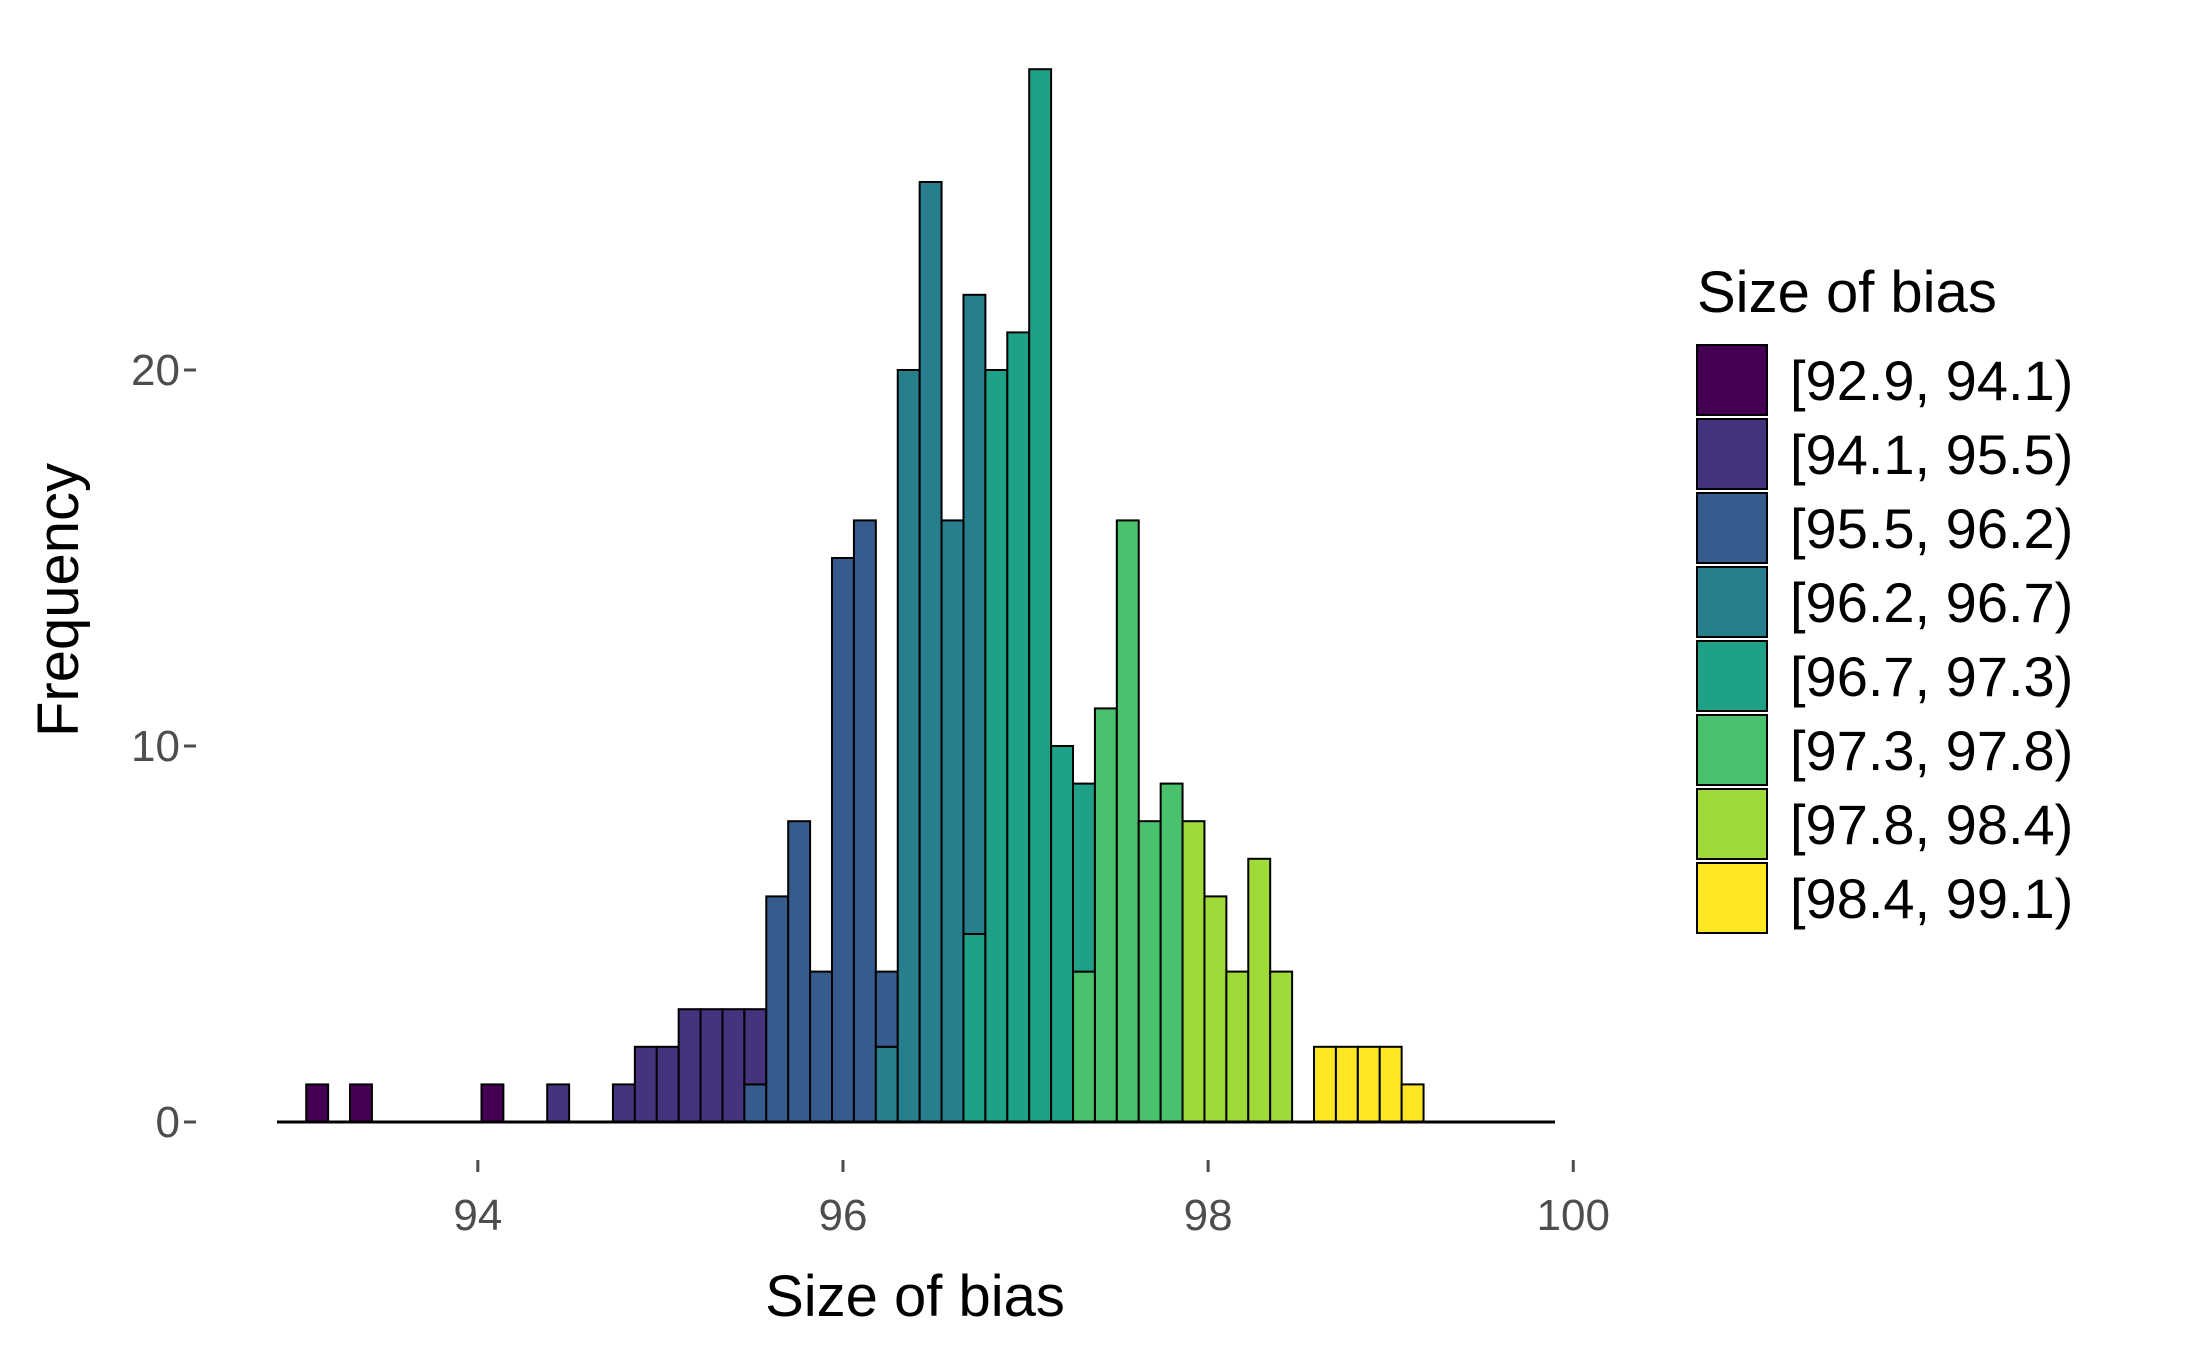 Image resolution: width=2187 pixels, height=1351 pixels. I want to click on y-tick-label: 10, so click(155, 746).